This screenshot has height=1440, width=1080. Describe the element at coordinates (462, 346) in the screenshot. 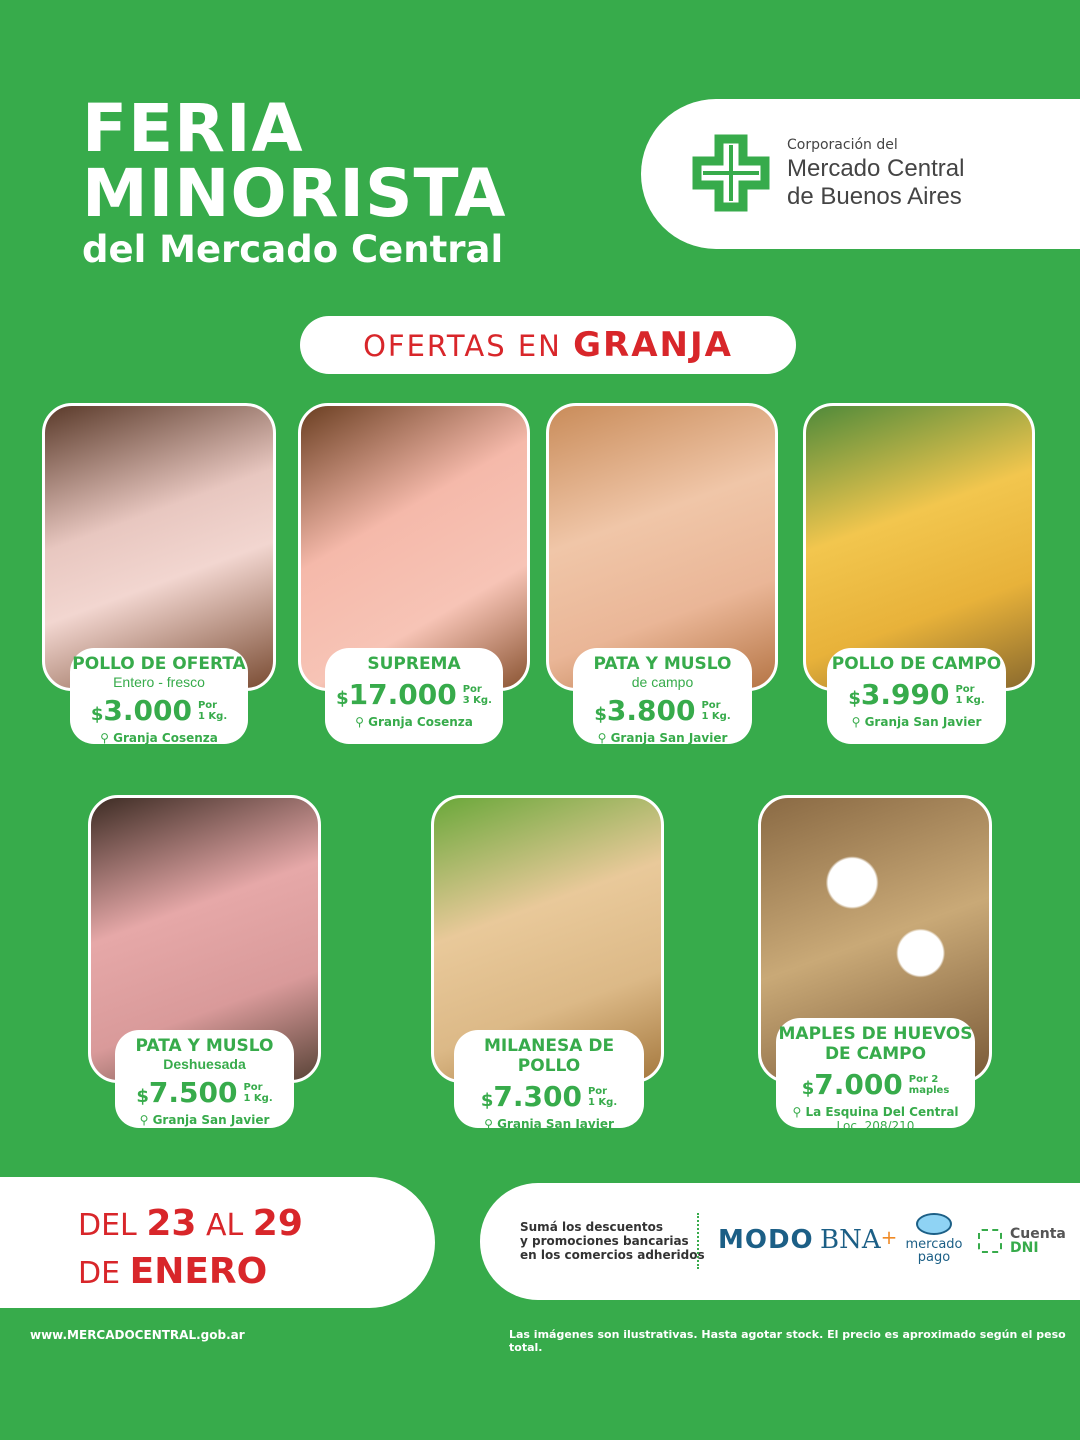

I see `section-prefix: OFERTAS EN` at that location.